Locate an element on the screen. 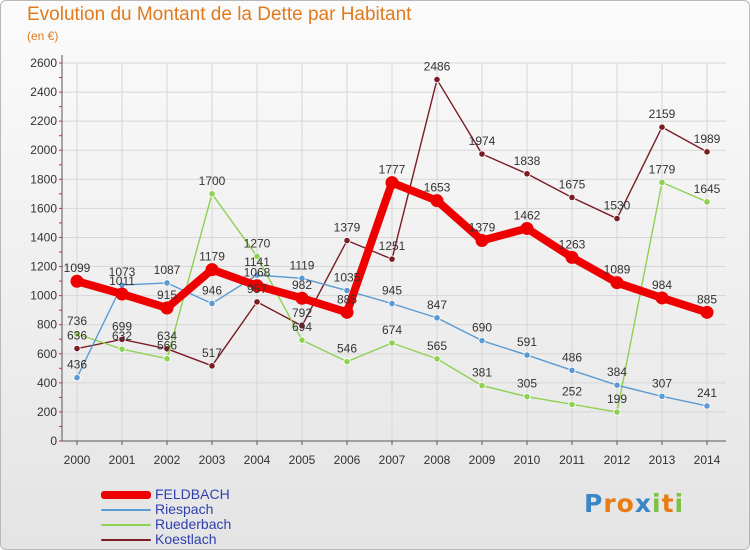 The image size is (750, 550). data-label: 1089 is located at coordinates (617, 270).